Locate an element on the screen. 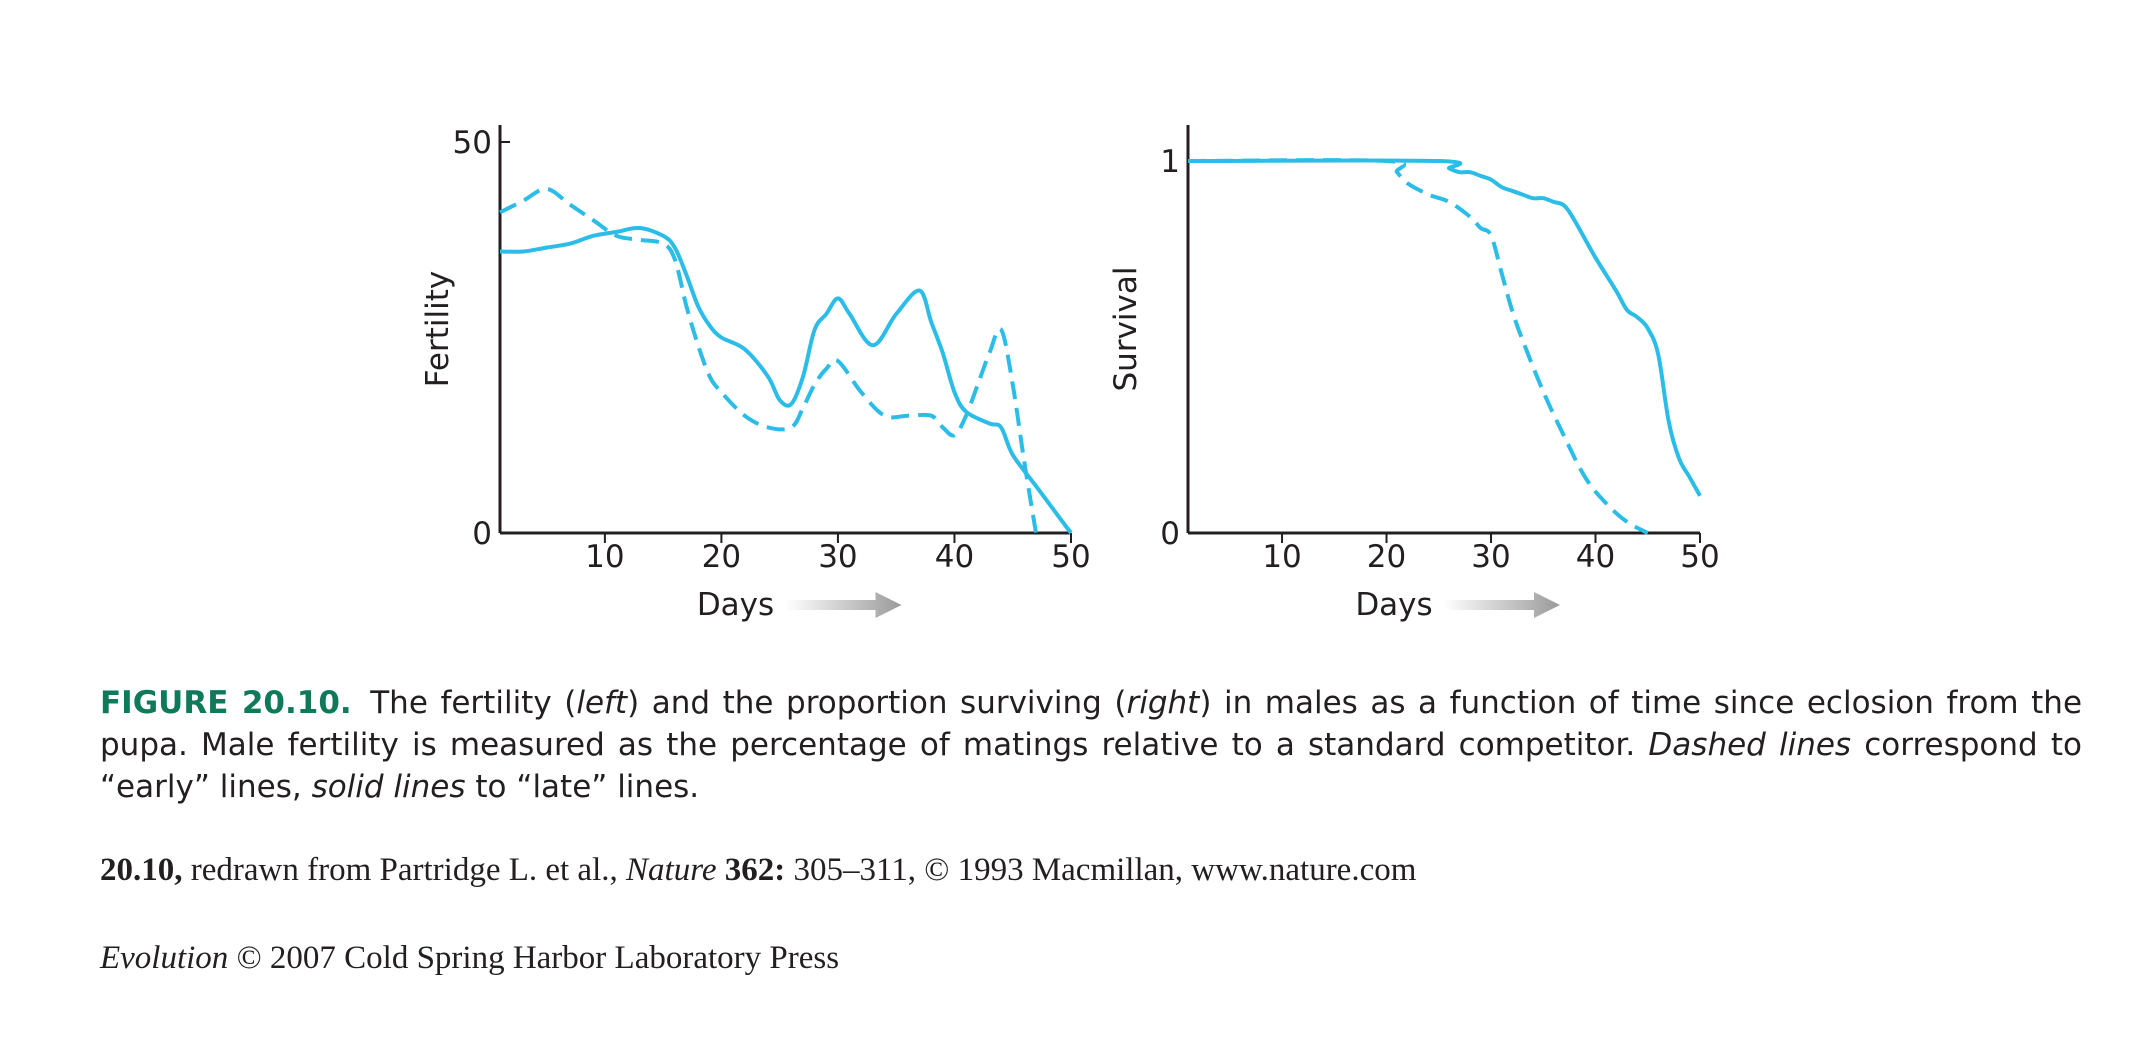 The image size is (2142, 1050). credit-volume: 362: is located at coordinates (755, 870).